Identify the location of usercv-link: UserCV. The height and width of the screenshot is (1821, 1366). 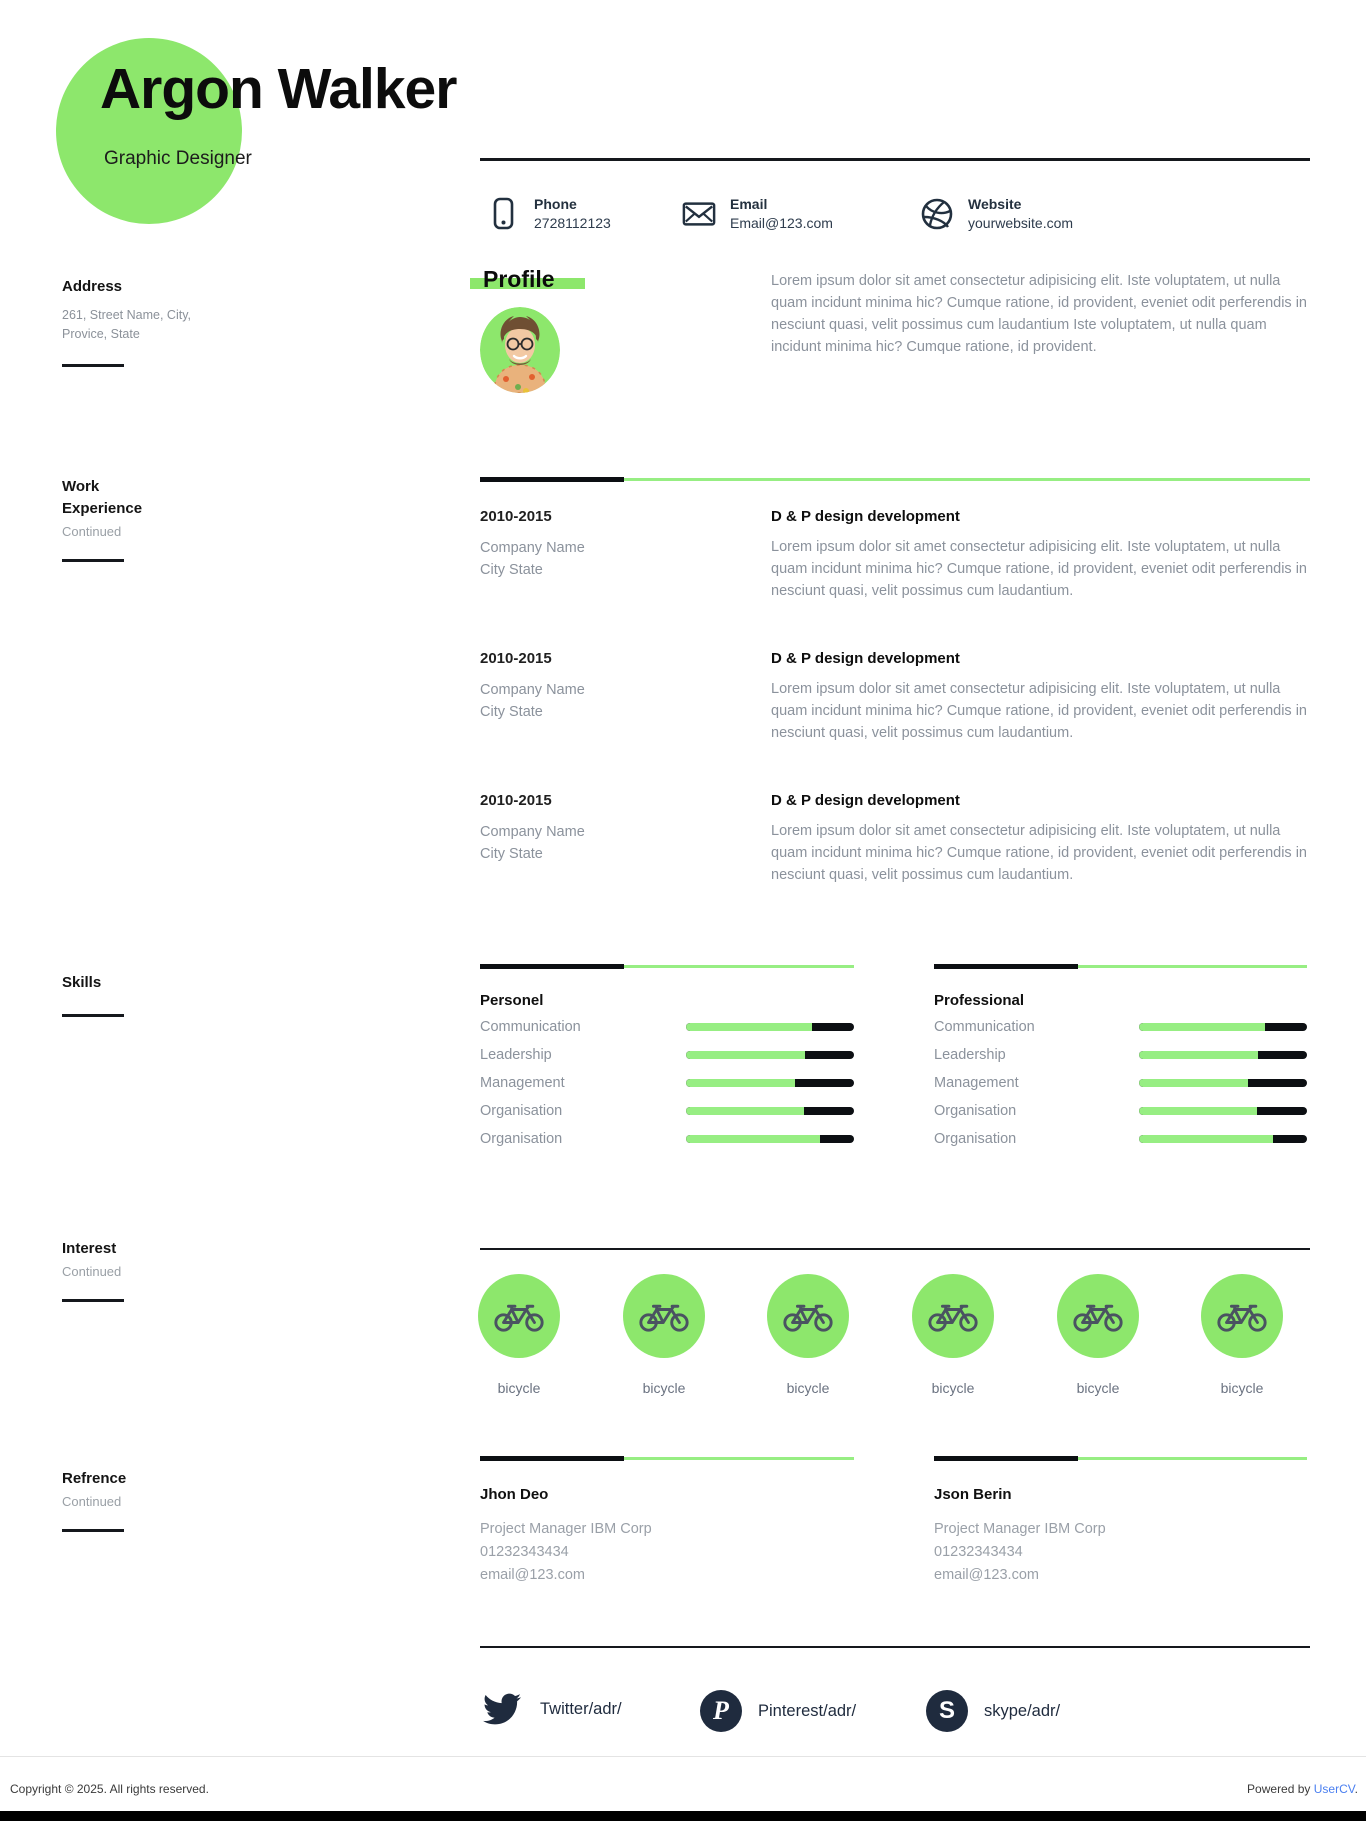
(1334, 1789).